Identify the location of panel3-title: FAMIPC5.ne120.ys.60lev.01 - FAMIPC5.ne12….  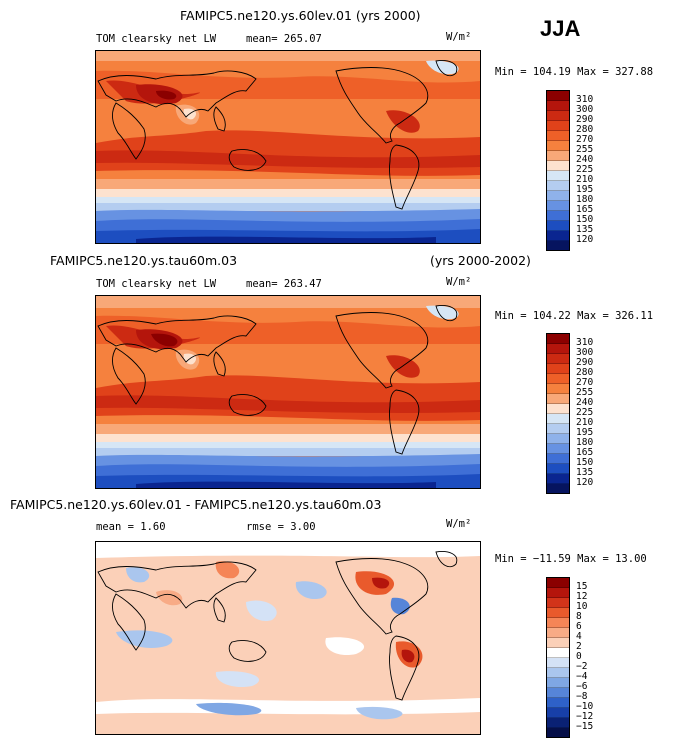
(196, 504).